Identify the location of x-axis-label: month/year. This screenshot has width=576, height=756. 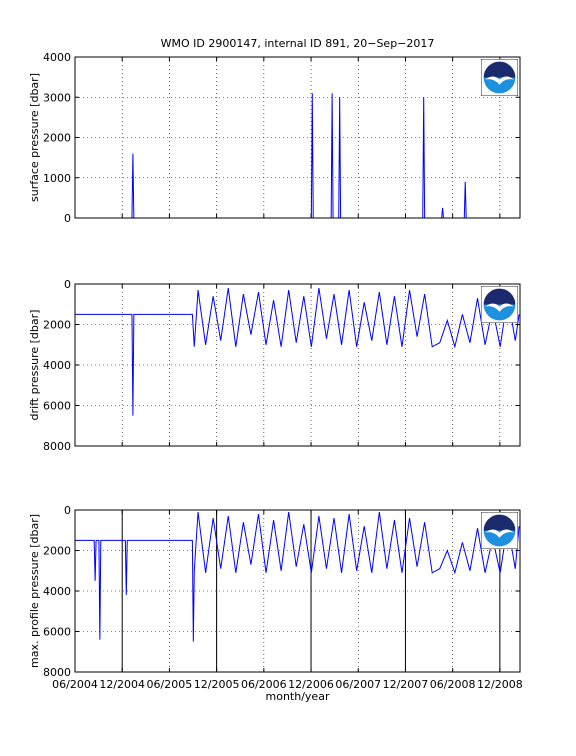
(298, 696).